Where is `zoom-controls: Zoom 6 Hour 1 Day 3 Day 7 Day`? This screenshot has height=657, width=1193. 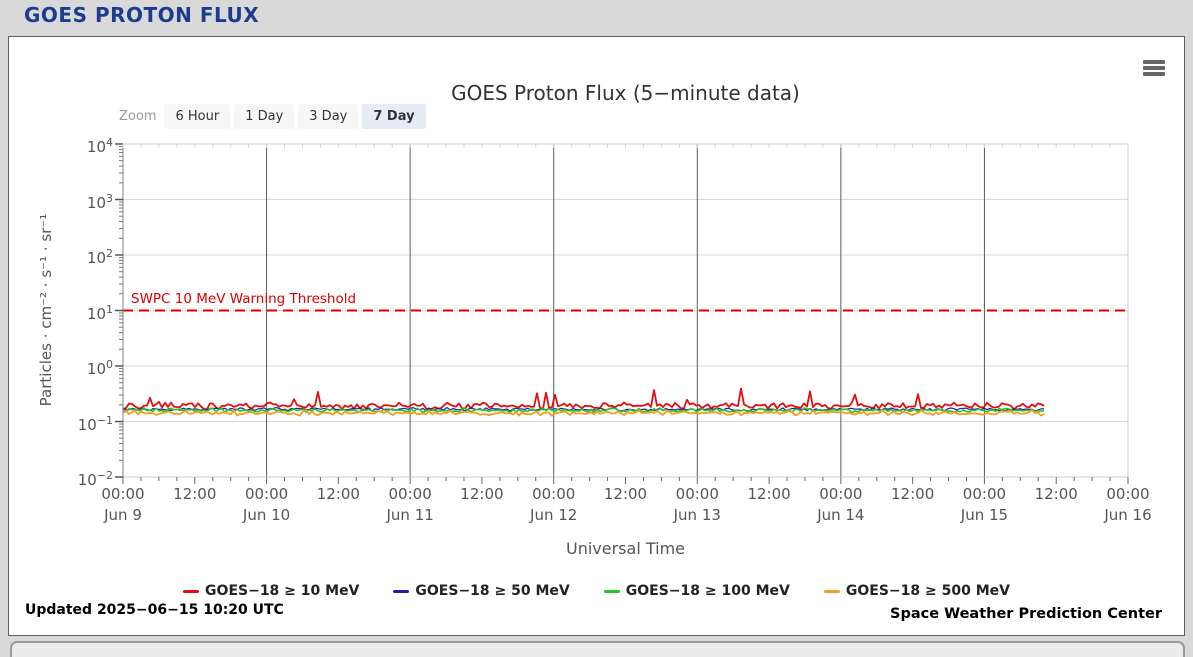 zoom-controls: Zoom 6 Hour 1 Day 3 Day 7 Day is located at coordinates (274, 116).